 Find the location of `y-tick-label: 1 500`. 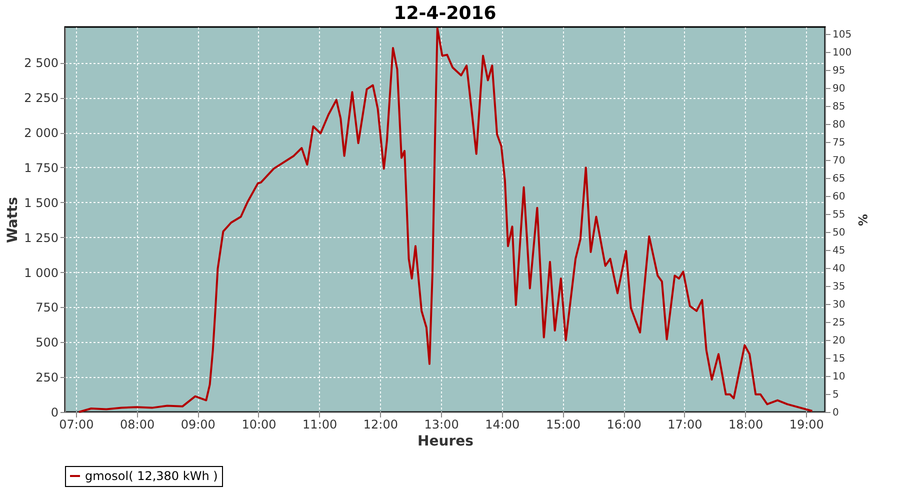

y-tick-label: 1 500 is located at coordinates (41, 203).